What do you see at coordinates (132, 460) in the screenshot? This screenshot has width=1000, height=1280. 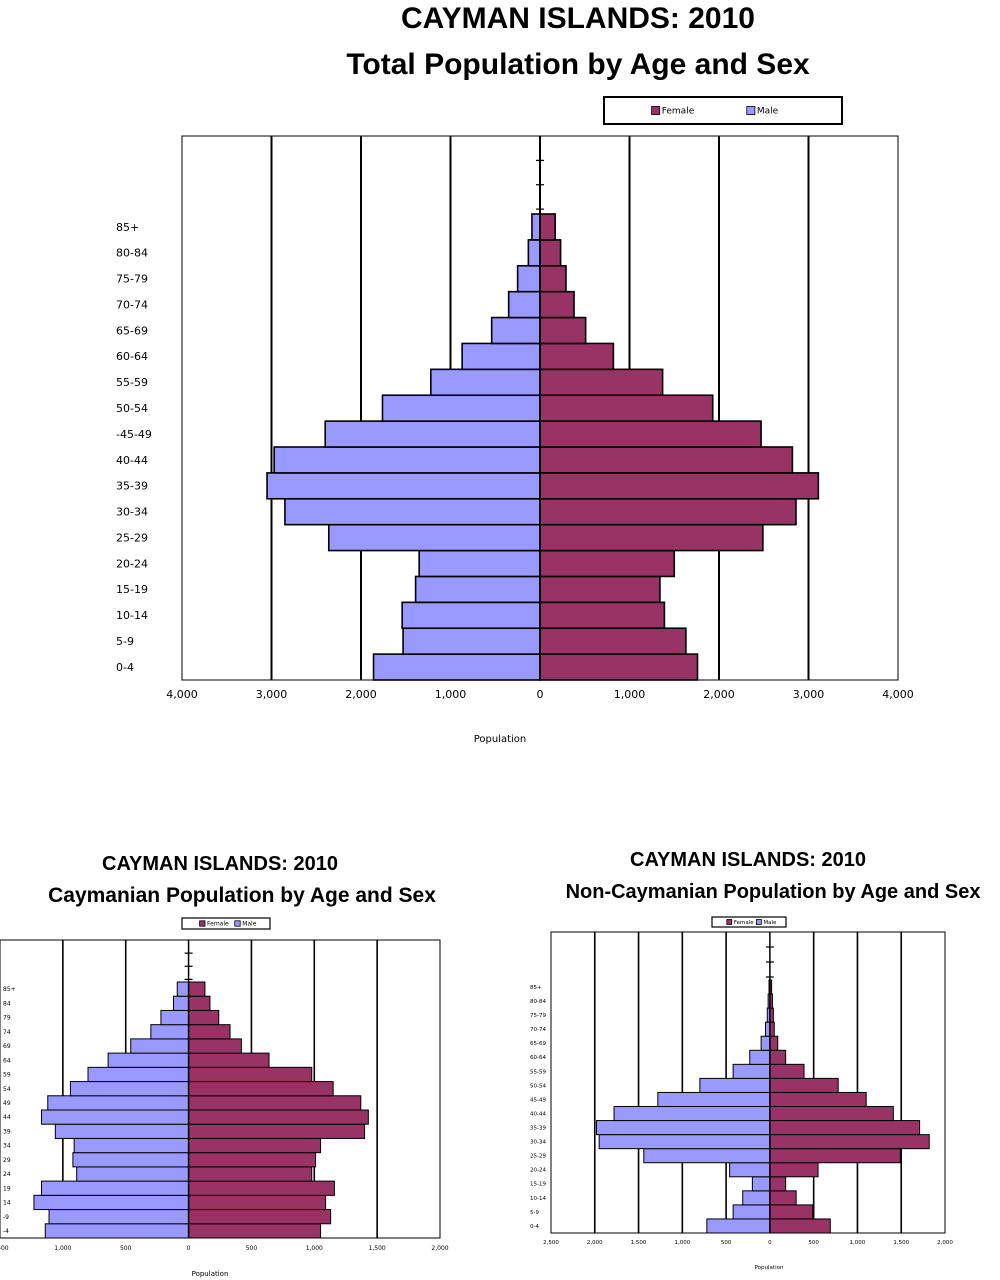 I see `y-tick-label: 40-44` at bounding box center [132, 460].